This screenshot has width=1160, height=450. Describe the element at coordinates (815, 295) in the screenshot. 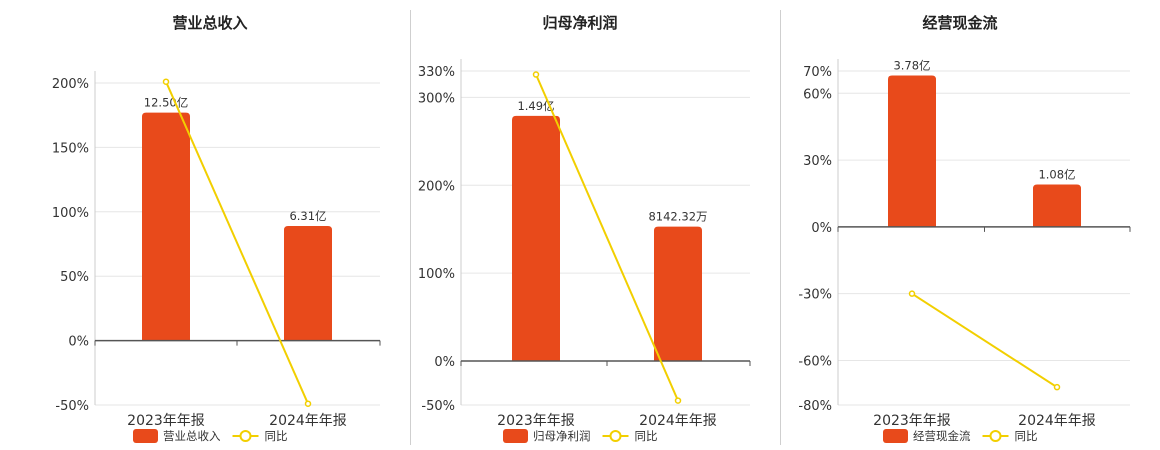

I see `y-tick-label: -30%` at that location.